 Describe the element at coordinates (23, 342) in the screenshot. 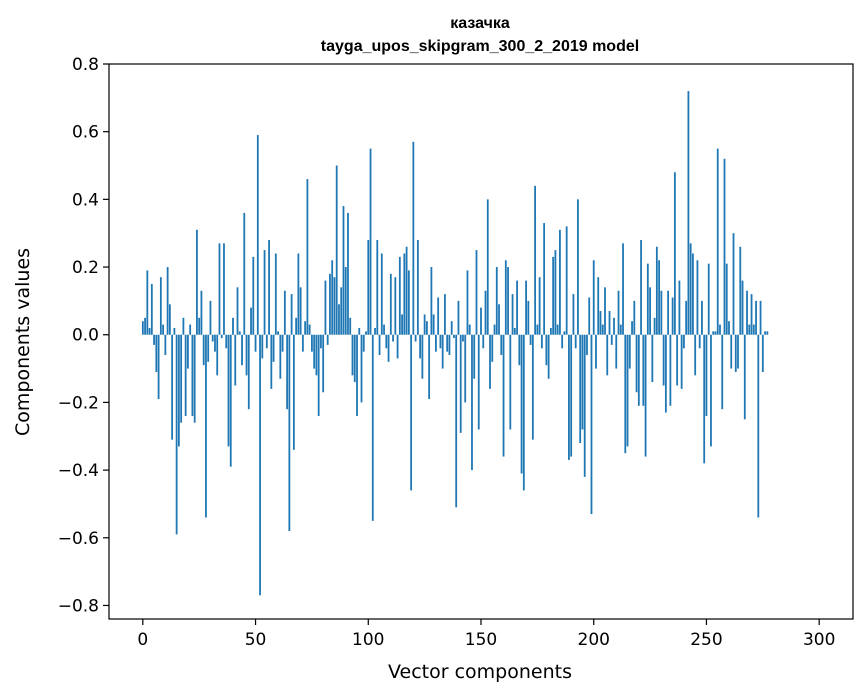

I see `y-axis-label: Components values` at that location.